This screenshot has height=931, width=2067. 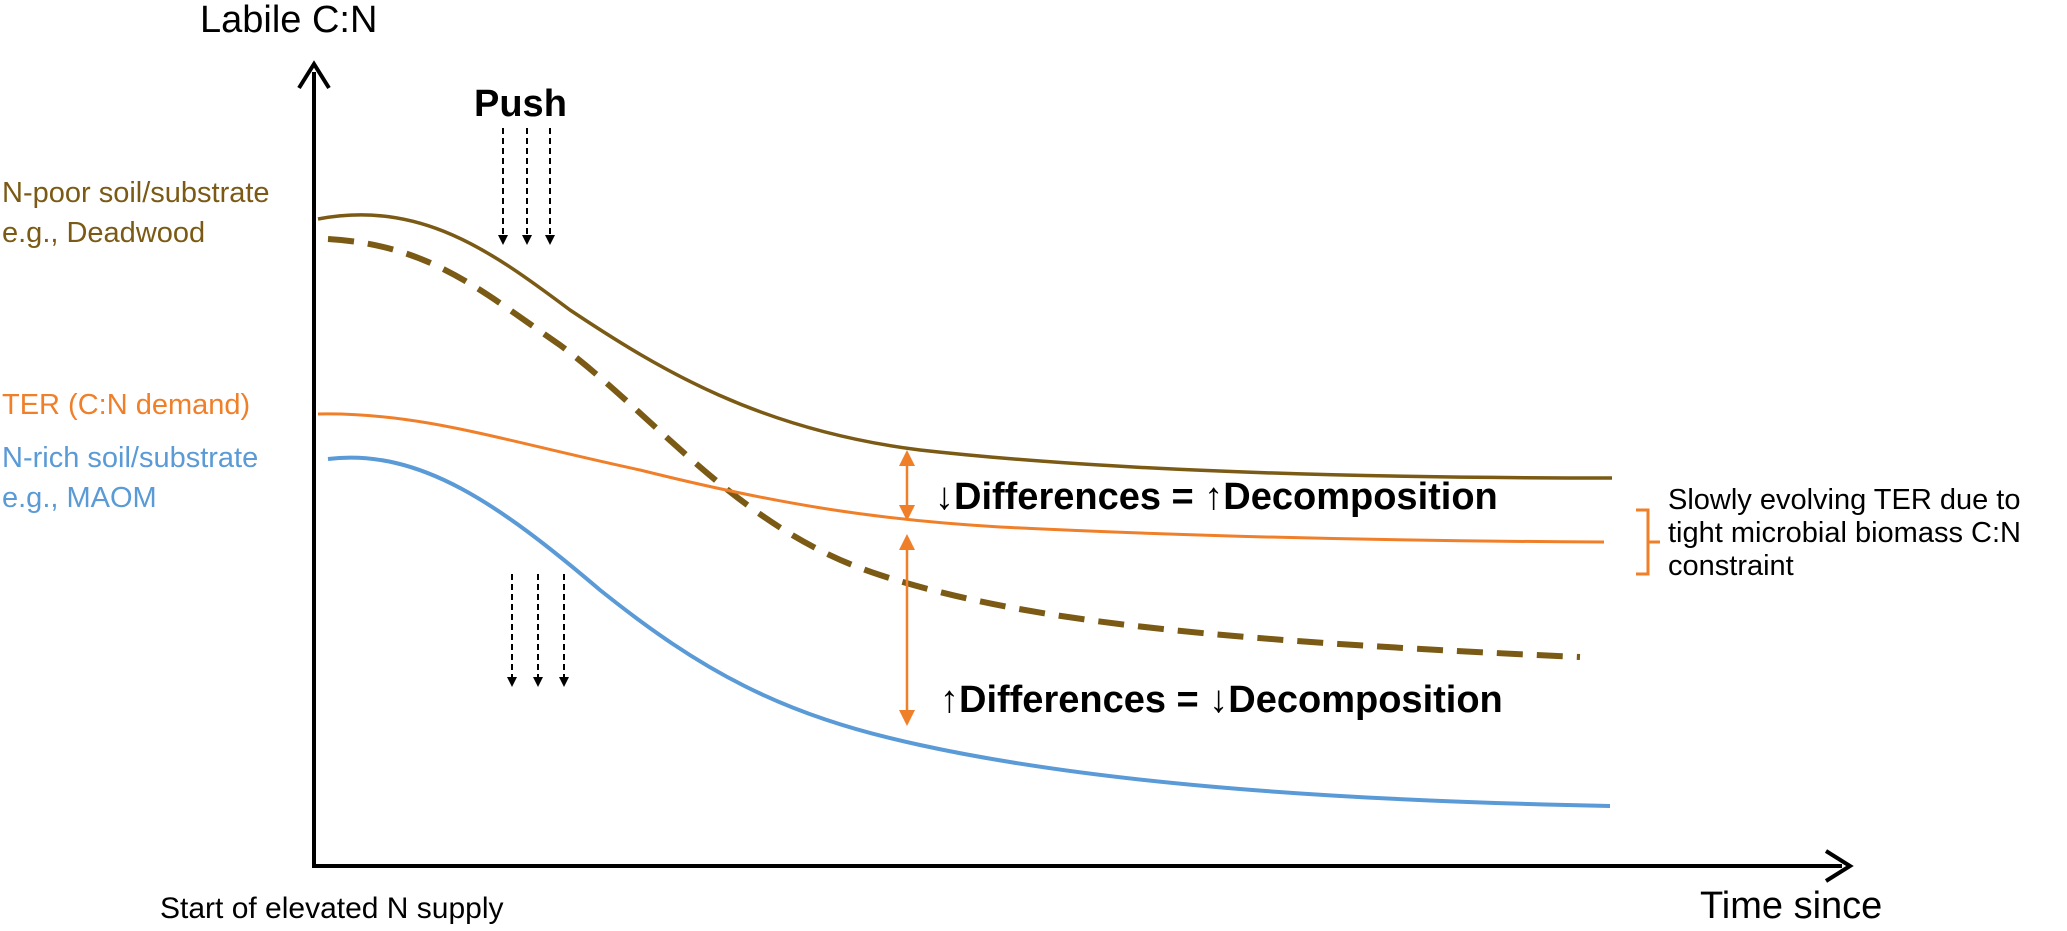 What do you see at coordinates (289, 20) in the screenshot?
I see `y-axis-label: Labile C:N` at bounding box center [289, 20].